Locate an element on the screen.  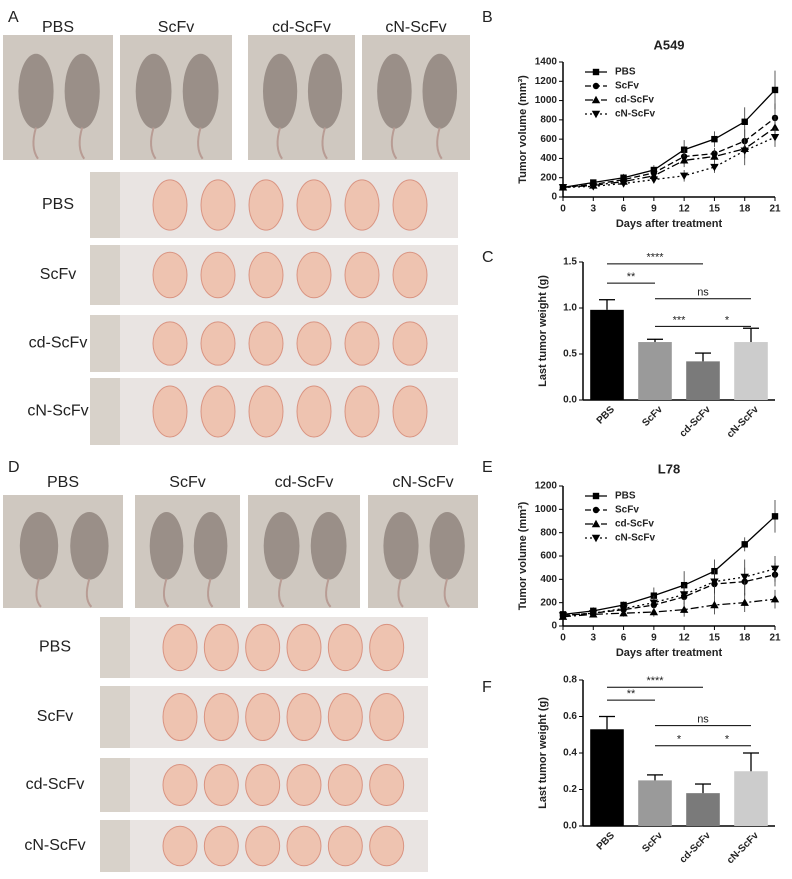
y-tick-label: 1400 is located at coordinates (546, 62).